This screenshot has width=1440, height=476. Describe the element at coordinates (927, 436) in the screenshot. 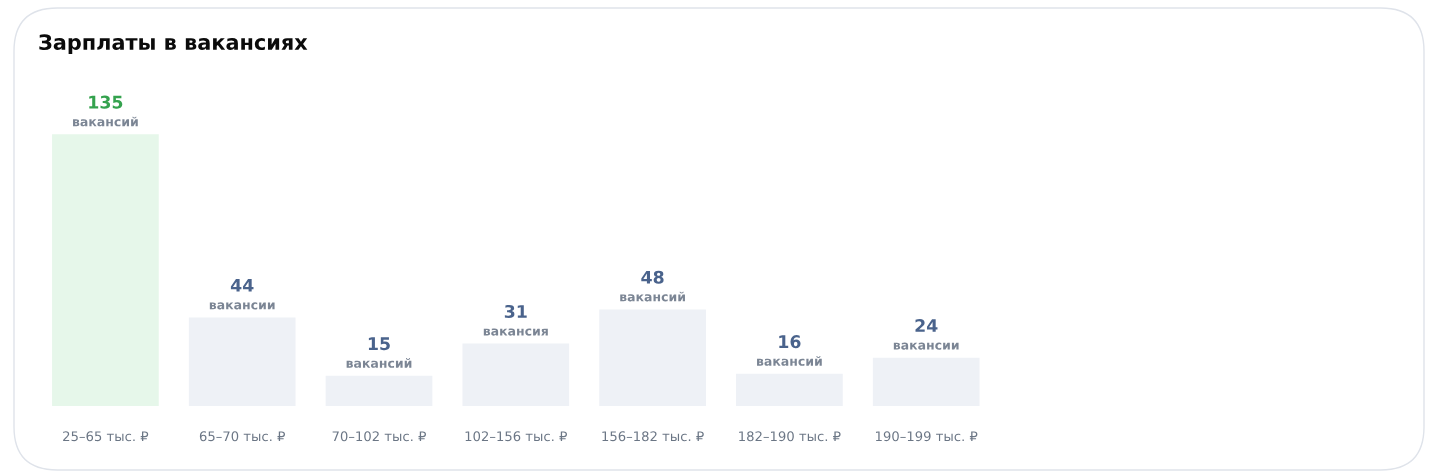

I see `x-tick-label: 190–199 тыс. ₽` at that location.